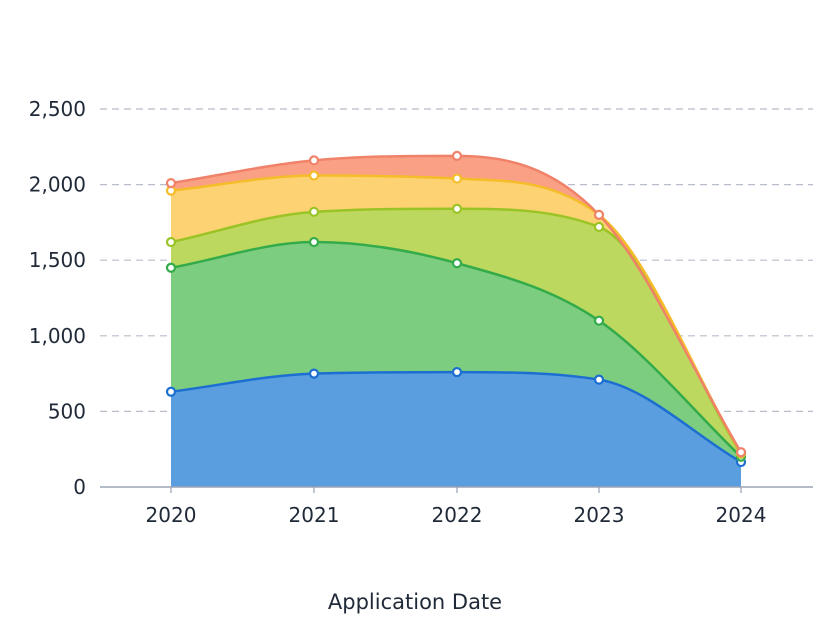 The height and width of the screenshot is (636, 832). I want to click on x-tick-label: 2024, so click(741, 515).